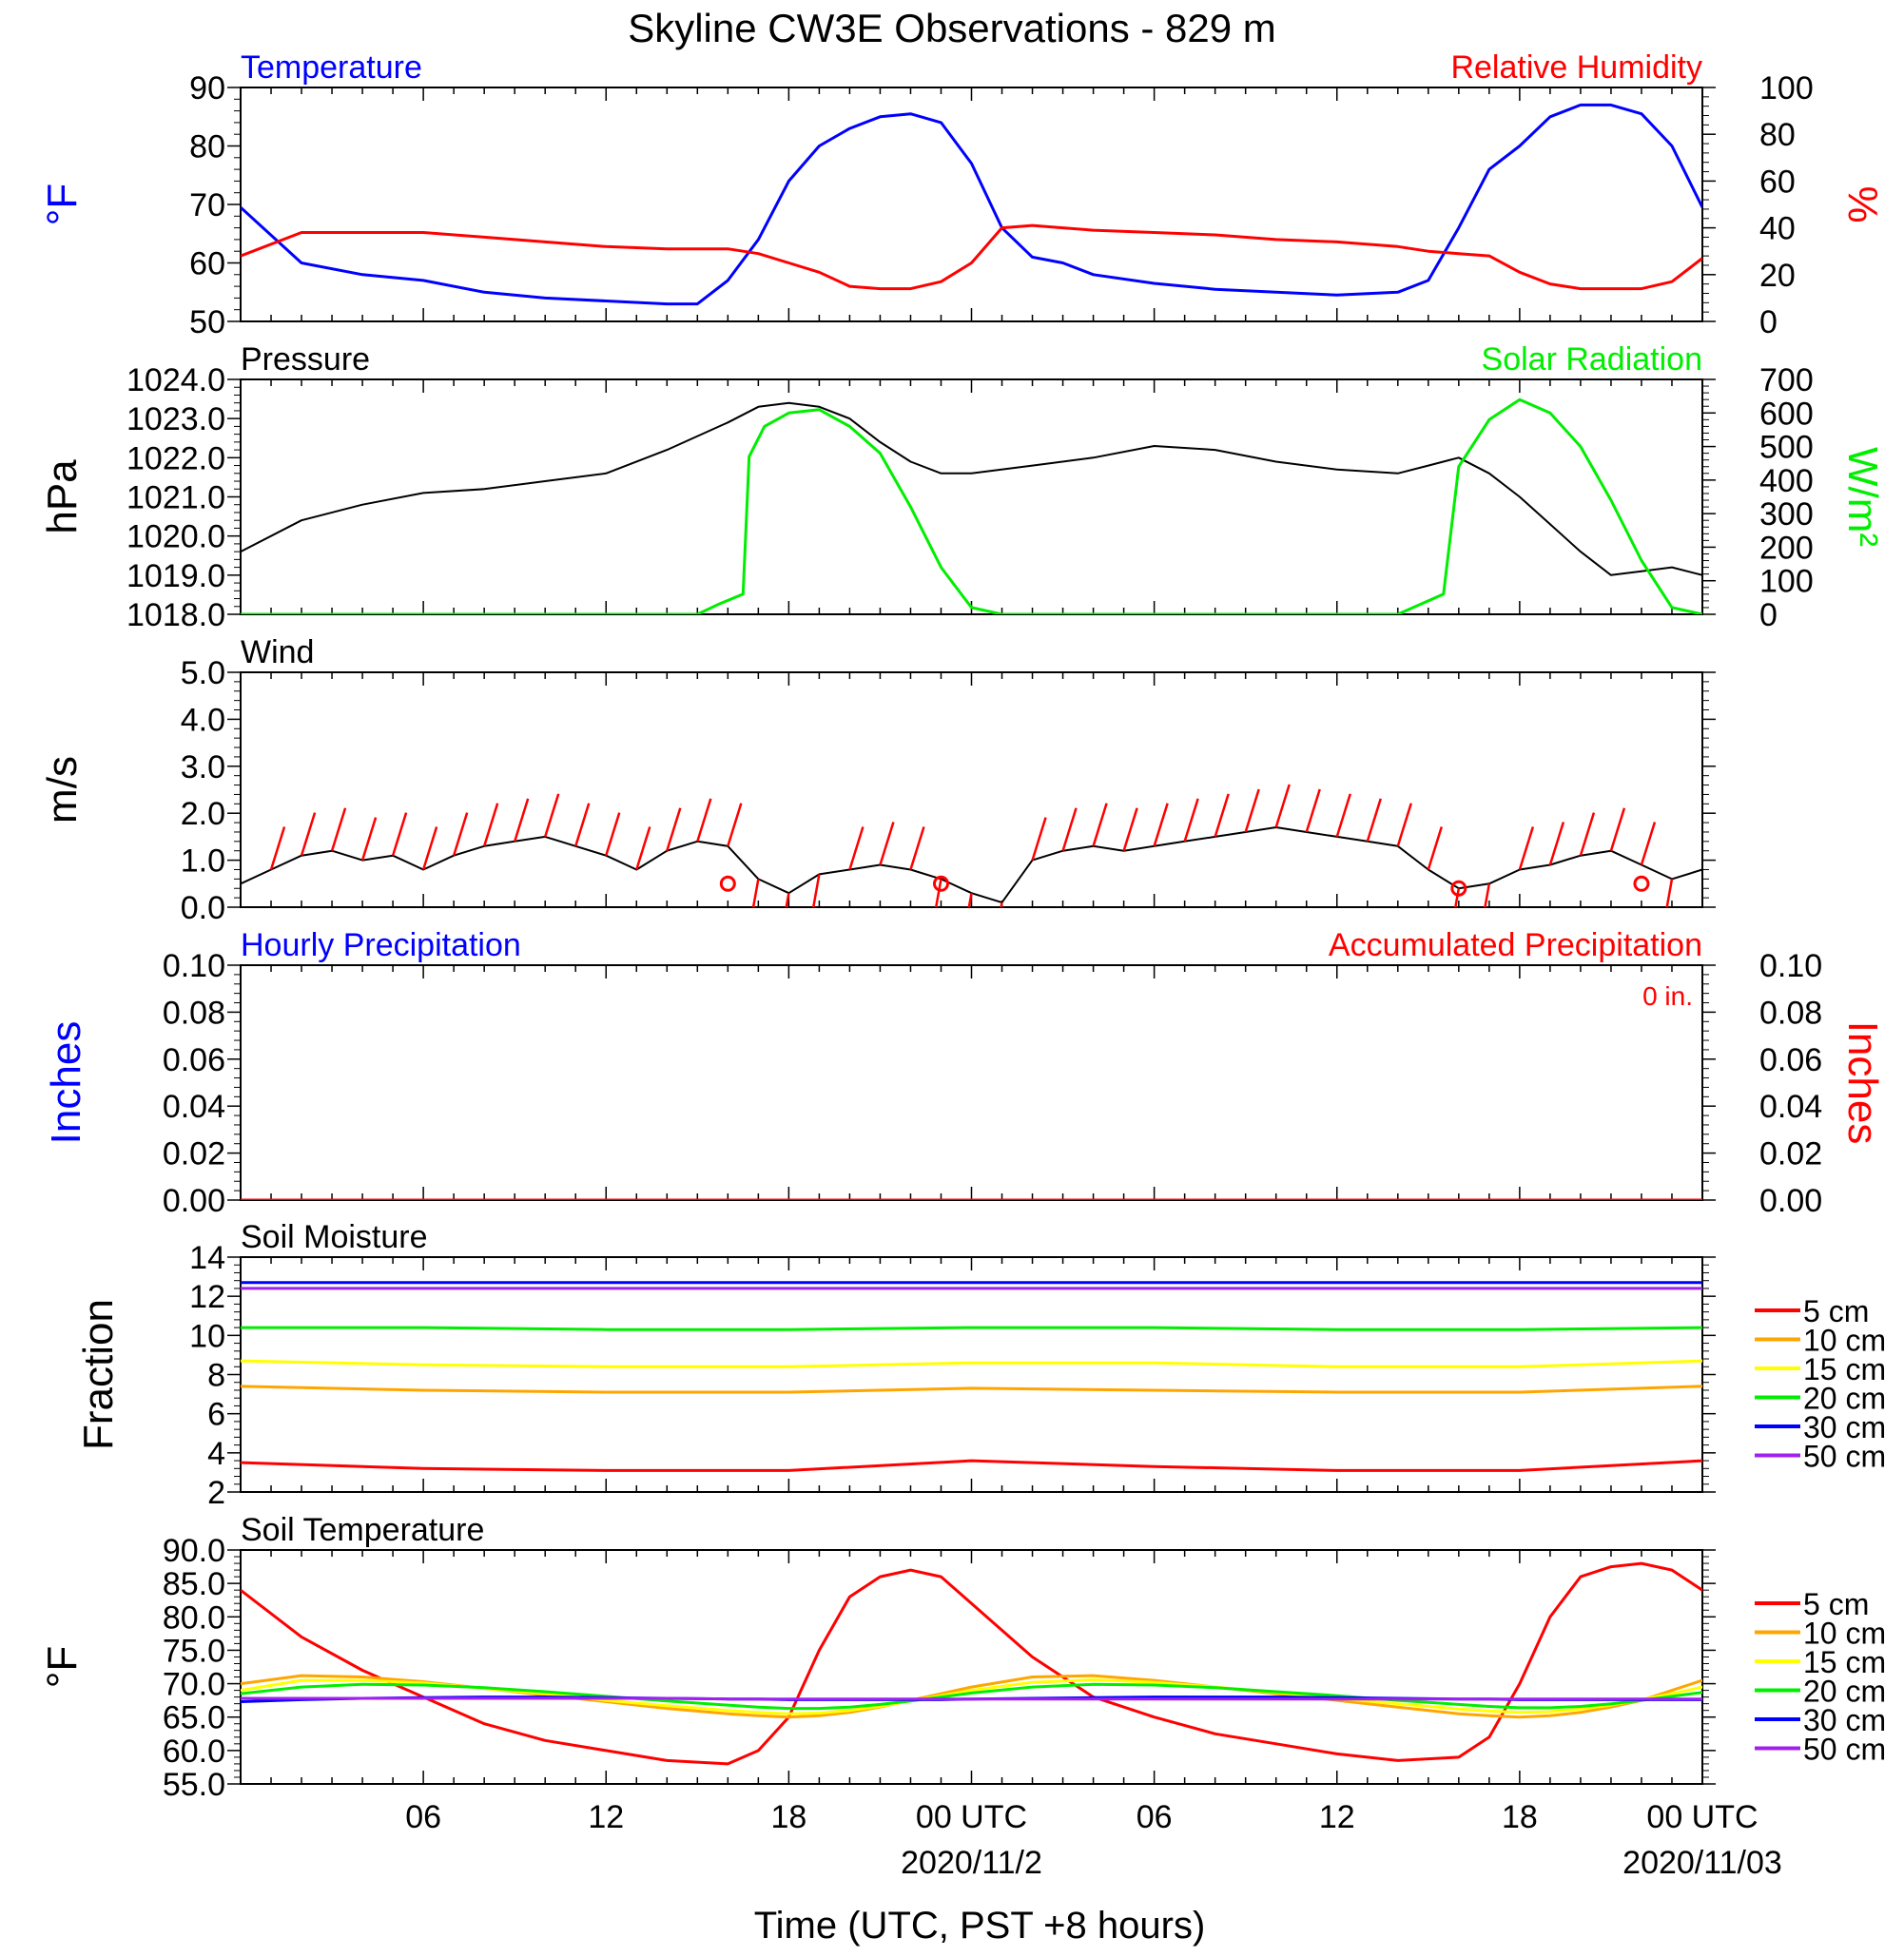 This screenshot has height=1957, width=1904. What do you see at coordinates (207, 1297) in the screenshot?
I see `y-tick-label: 12` at bounding box center [207, 1297].